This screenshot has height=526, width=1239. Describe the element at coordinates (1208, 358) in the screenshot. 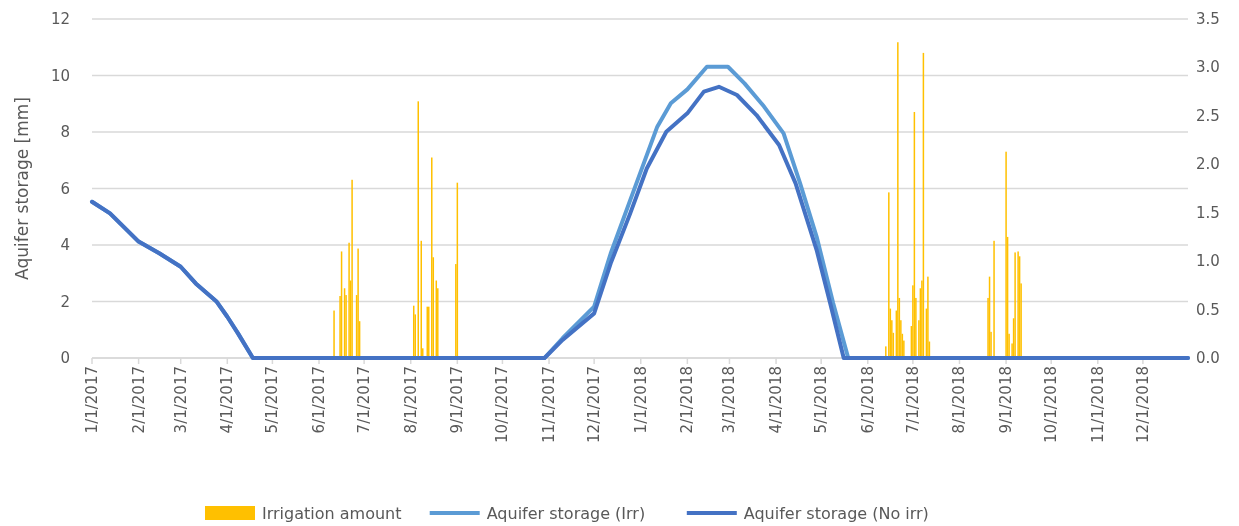

I see `y2-tick-label: 0.0` at that location.